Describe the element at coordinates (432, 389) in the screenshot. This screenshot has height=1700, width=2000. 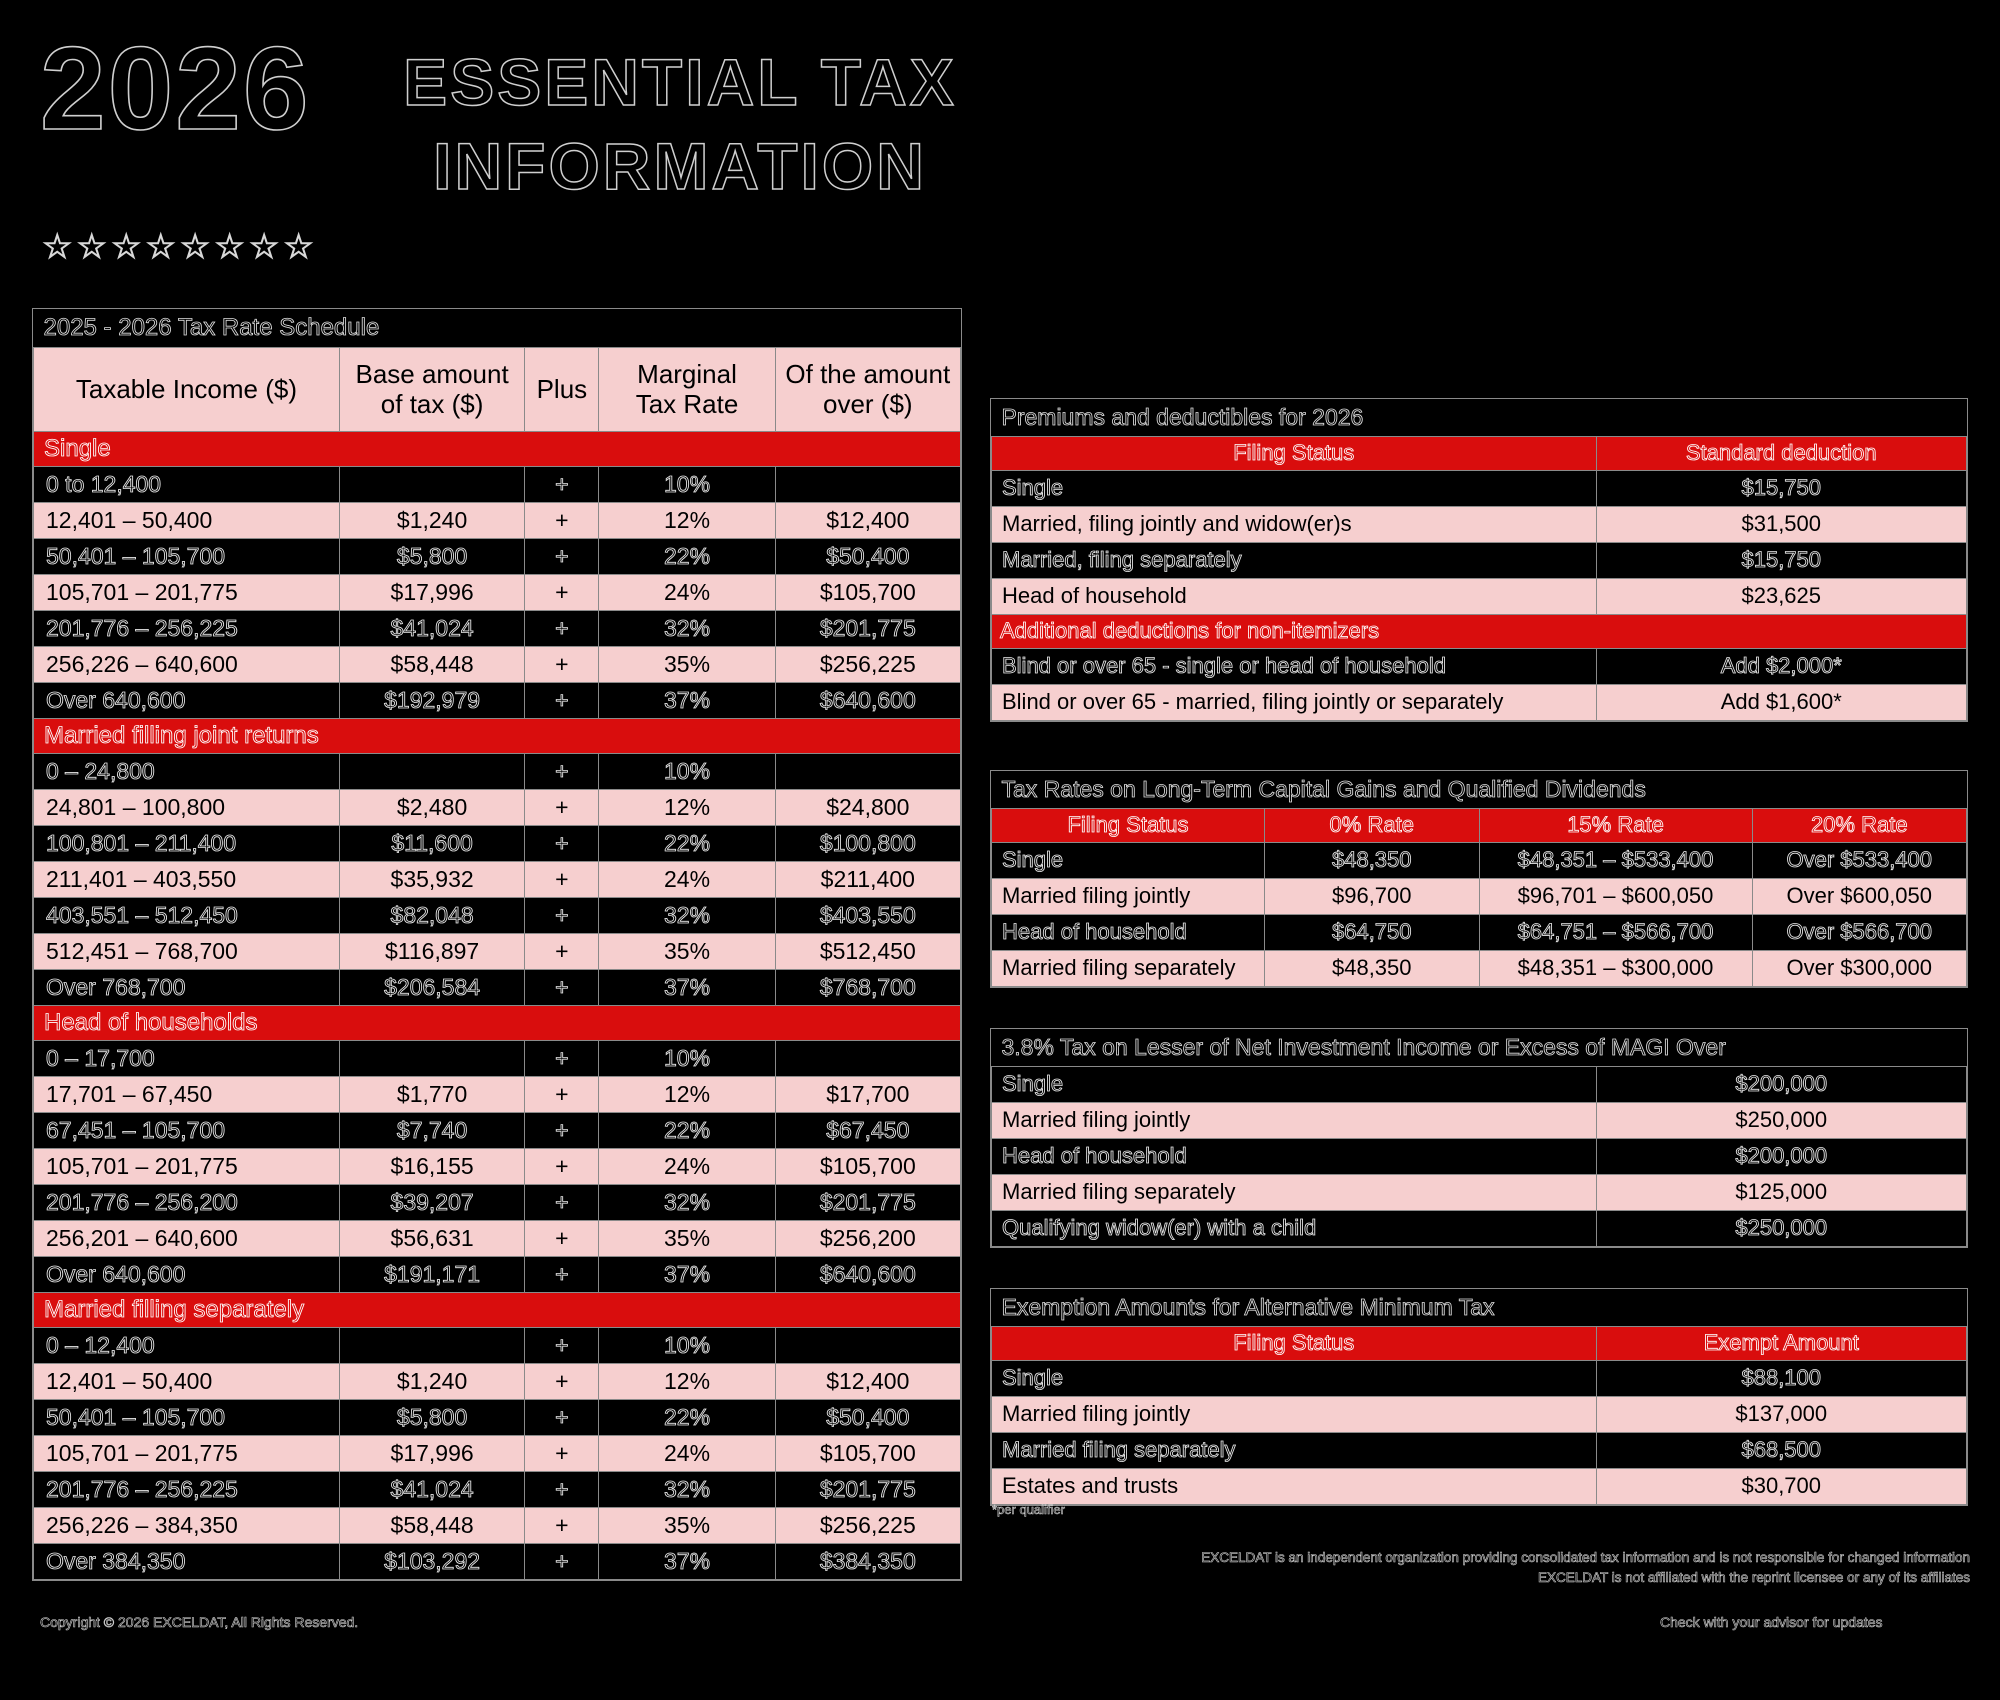
I see `col-header-base: Base amount of tax ($)` at that location.